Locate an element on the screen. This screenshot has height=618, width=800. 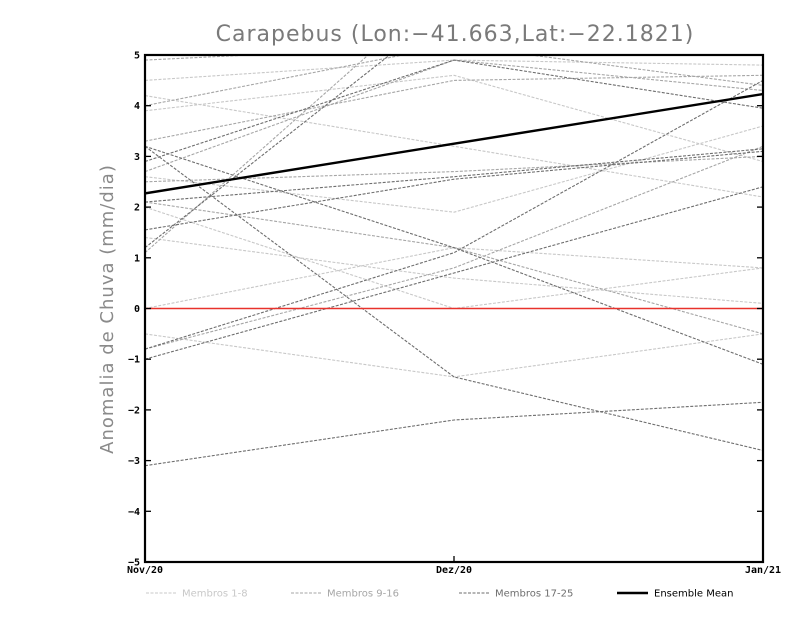
legend-label: Ensemble Mean is located at coordinates (693, 594).